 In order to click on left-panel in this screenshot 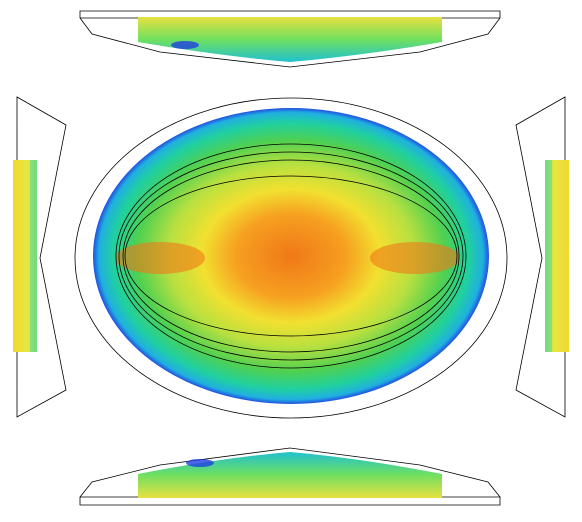, I will do `click(40, 257)`.